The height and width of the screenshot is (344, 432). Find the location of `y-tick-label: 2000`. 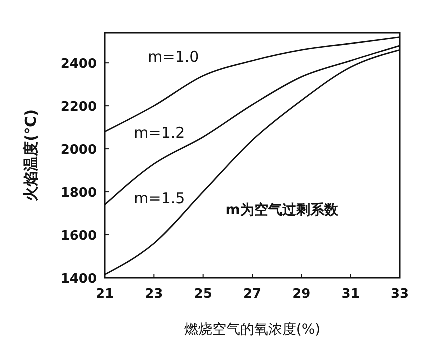

y-tick-label: 2000 is located at coordinates (78, 150).